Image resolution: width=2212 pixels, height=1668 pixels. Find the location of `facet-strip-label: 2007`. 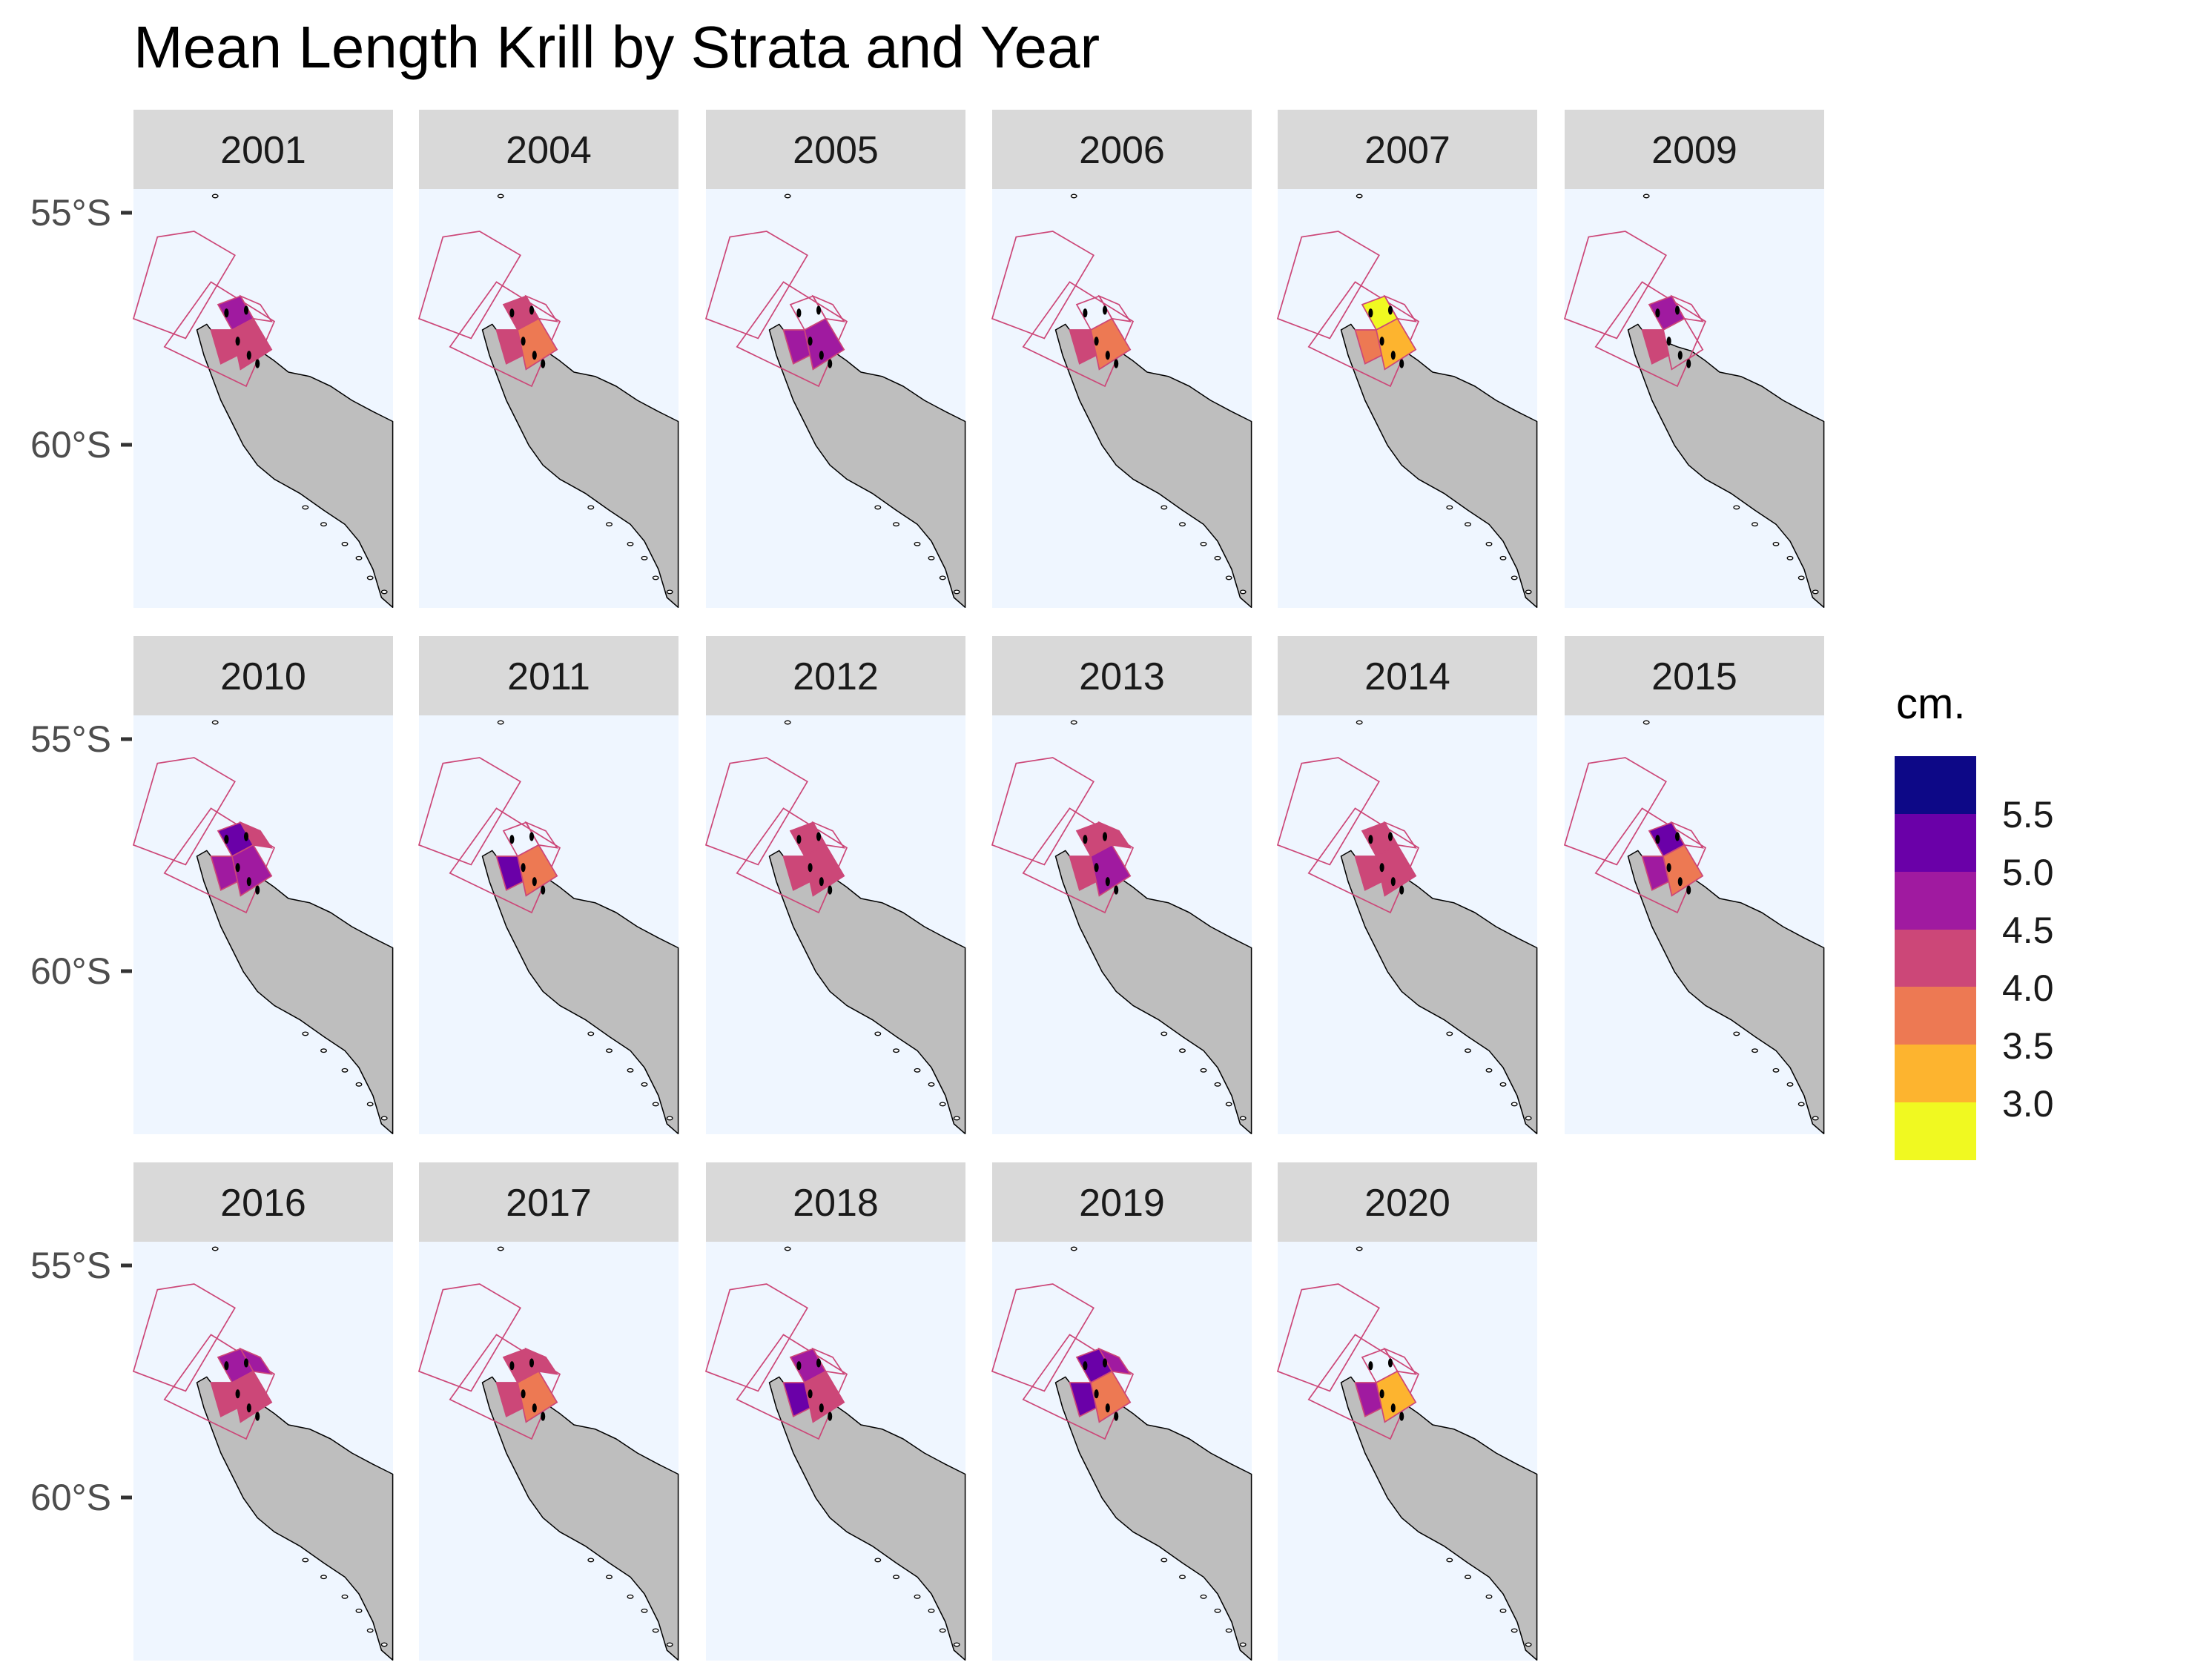

facet-strip-label: 2007 is located at coordinates (1407, 150).